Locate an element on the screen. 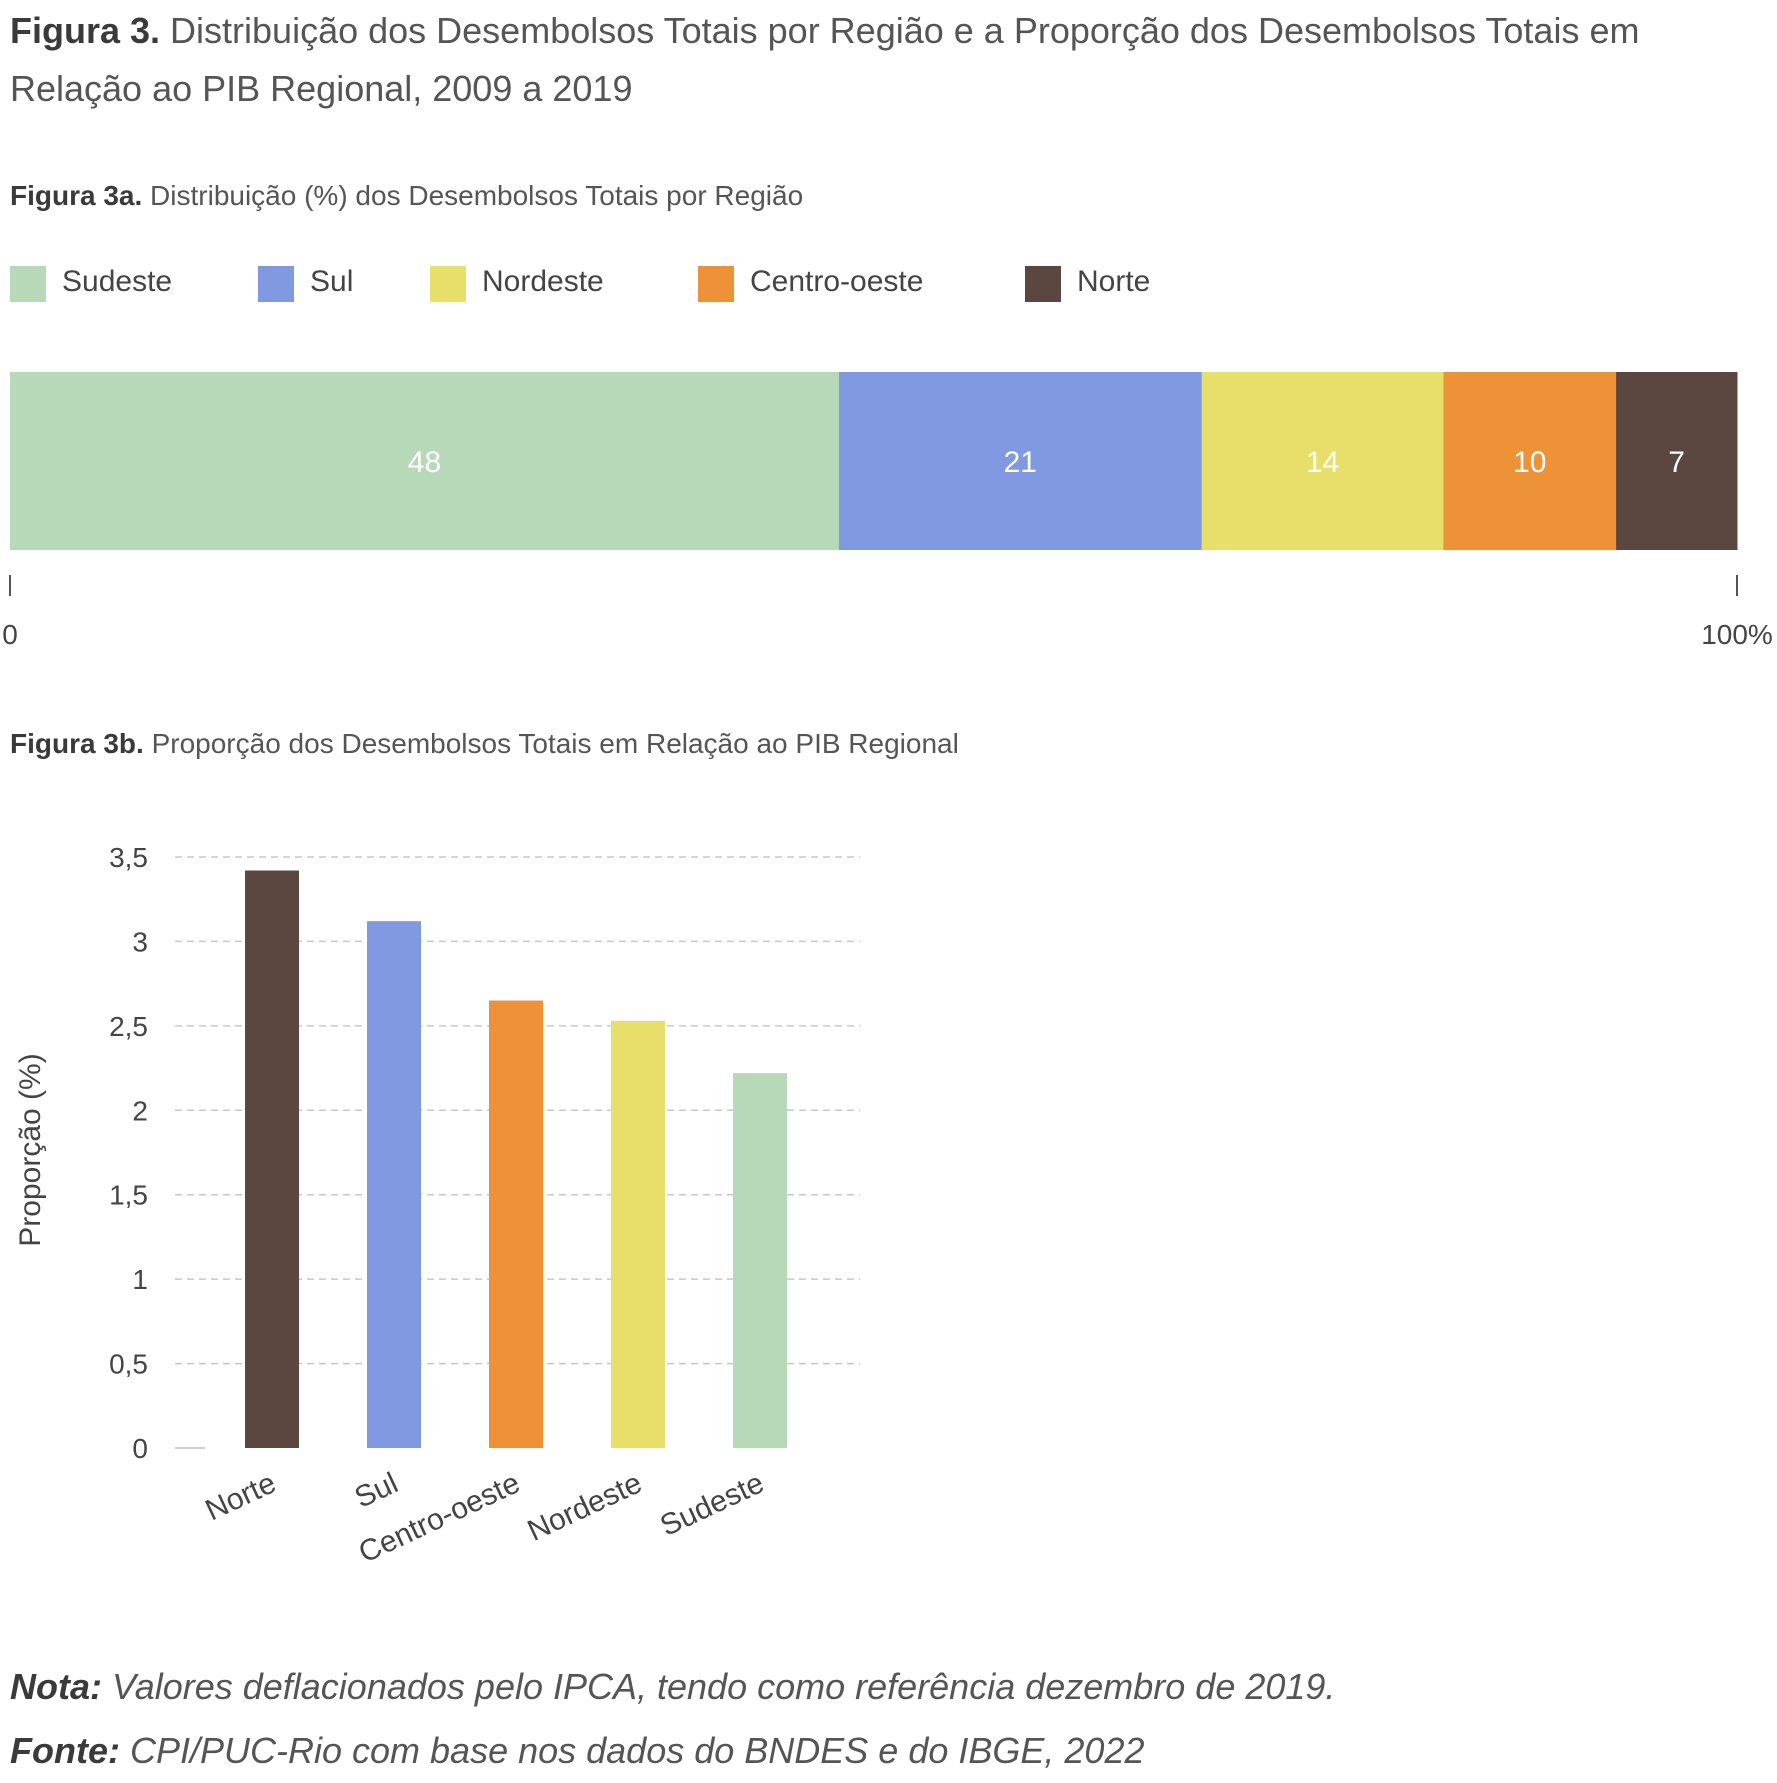  stacked-bar-segments: 48 21 14 10 7 is located at coordinates (874, 461).